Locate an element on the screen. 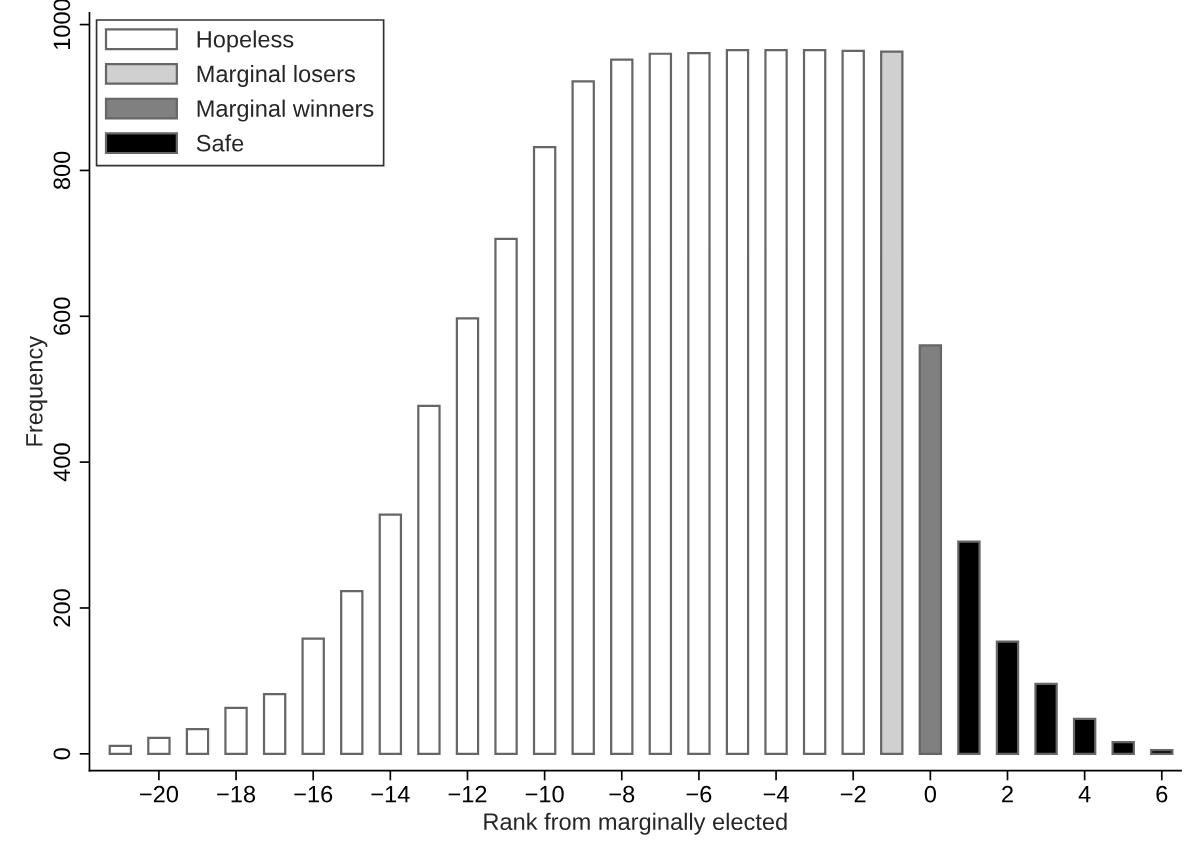 The height and width of the screenshot is (861, 1193). x-tick-label: 0 is located at coordinates (930, 794).